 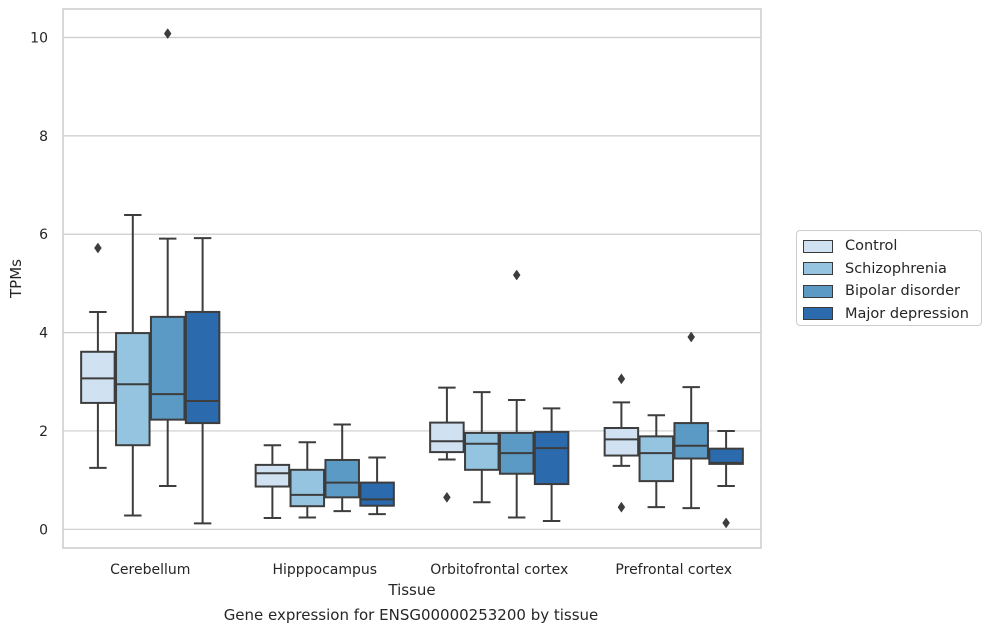 I want to click on legend-label: Control, so click(x=871, y=246).